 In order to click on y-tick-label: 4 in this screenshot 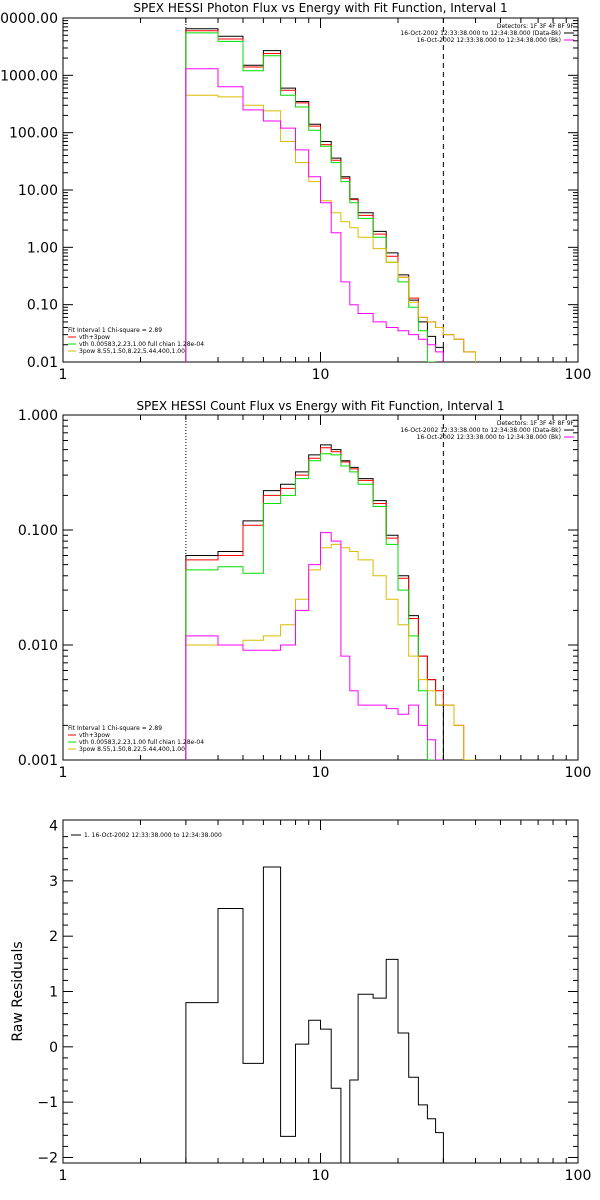, I will do `click(53, 827)`.